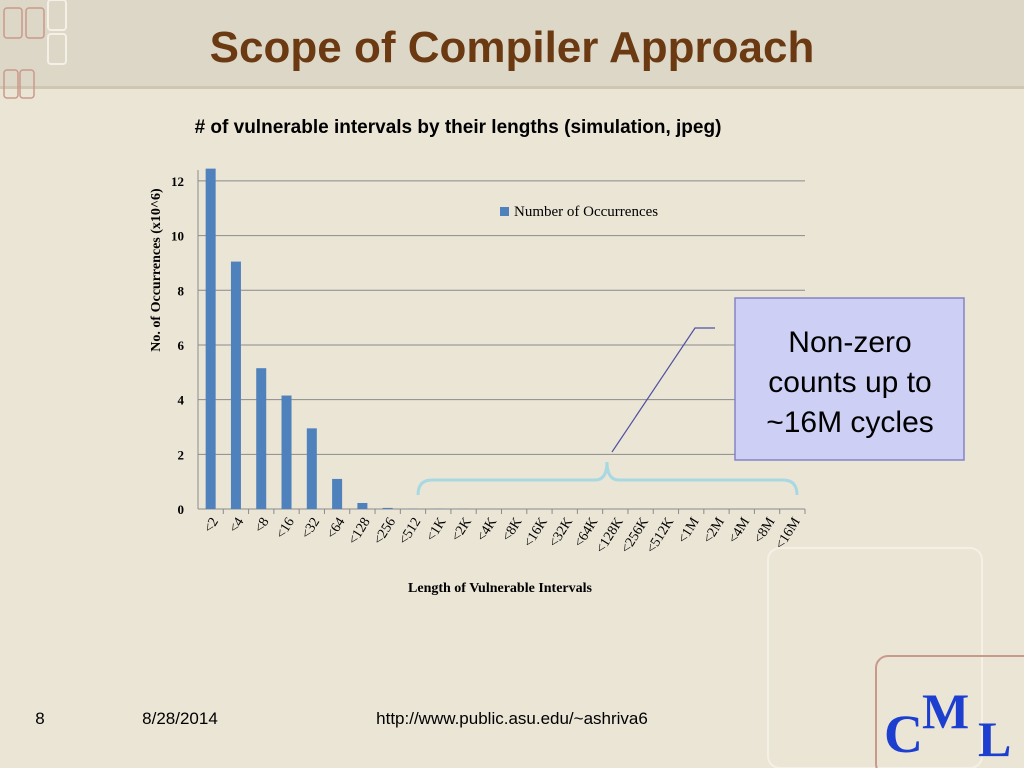 The width and height of the screenshot is (1024, 768). What do you see at coordinates (512, 87) in the screenshot?
I see `title-rule` at bounding box center [512, 87].